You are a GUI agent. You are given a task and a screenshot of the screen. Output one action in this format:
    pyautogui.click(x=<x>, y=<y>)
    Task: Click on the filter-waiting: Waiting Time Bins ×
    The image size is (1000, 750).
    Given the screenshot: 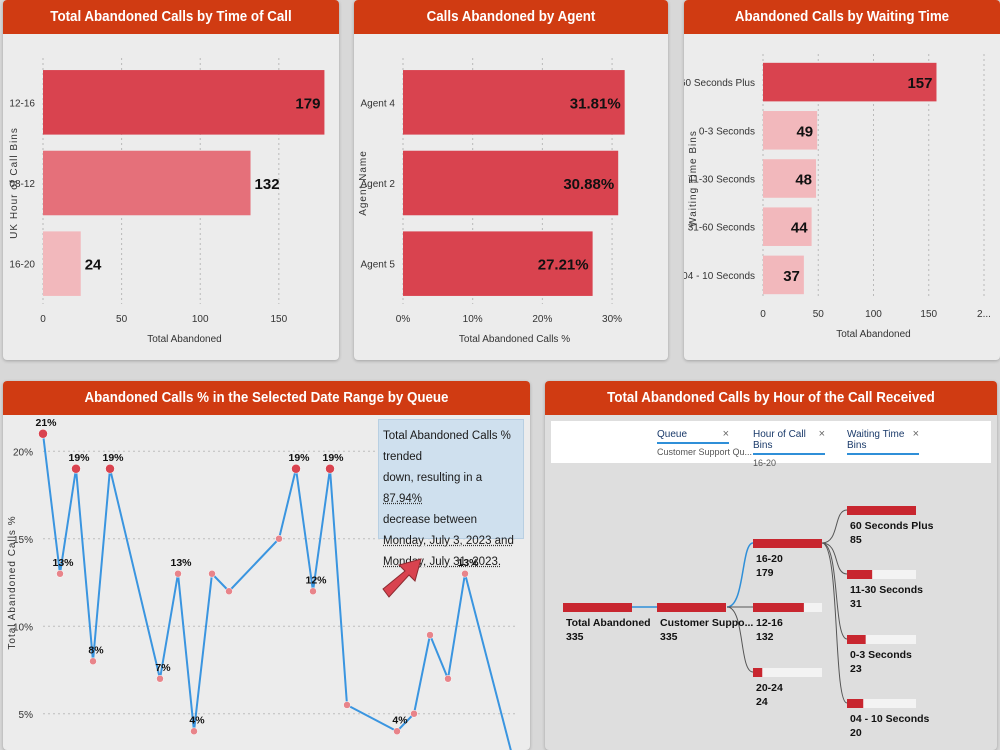 What is the action you would take?
    pyautogui.click(x=883, y=443)
    